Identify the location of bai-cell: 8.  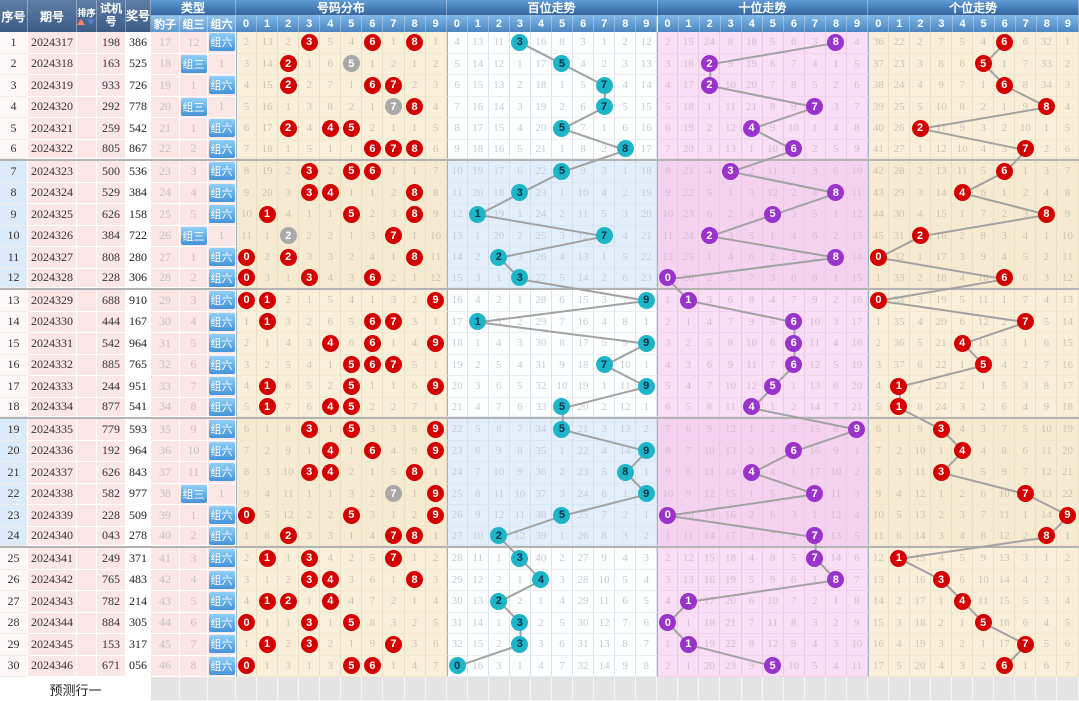
(626, 322).